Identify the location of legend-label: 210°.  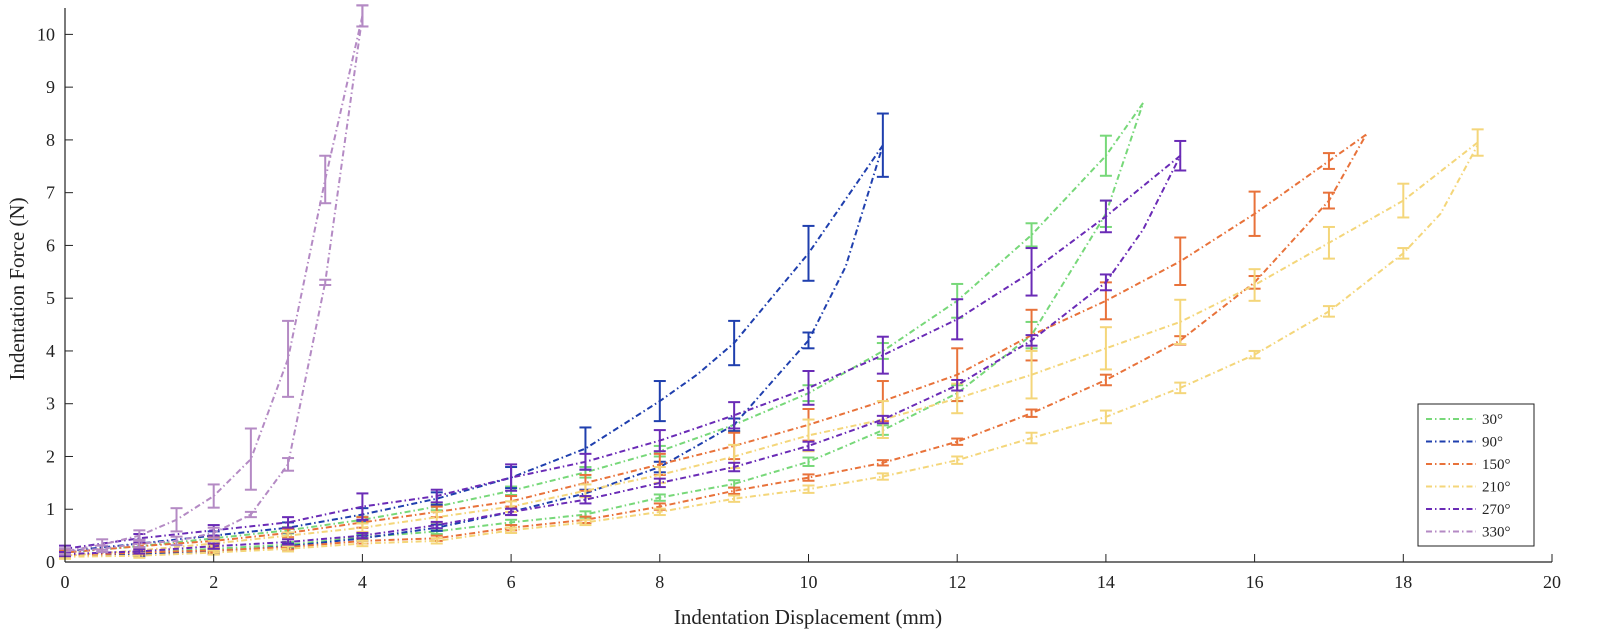
(1496, 488).